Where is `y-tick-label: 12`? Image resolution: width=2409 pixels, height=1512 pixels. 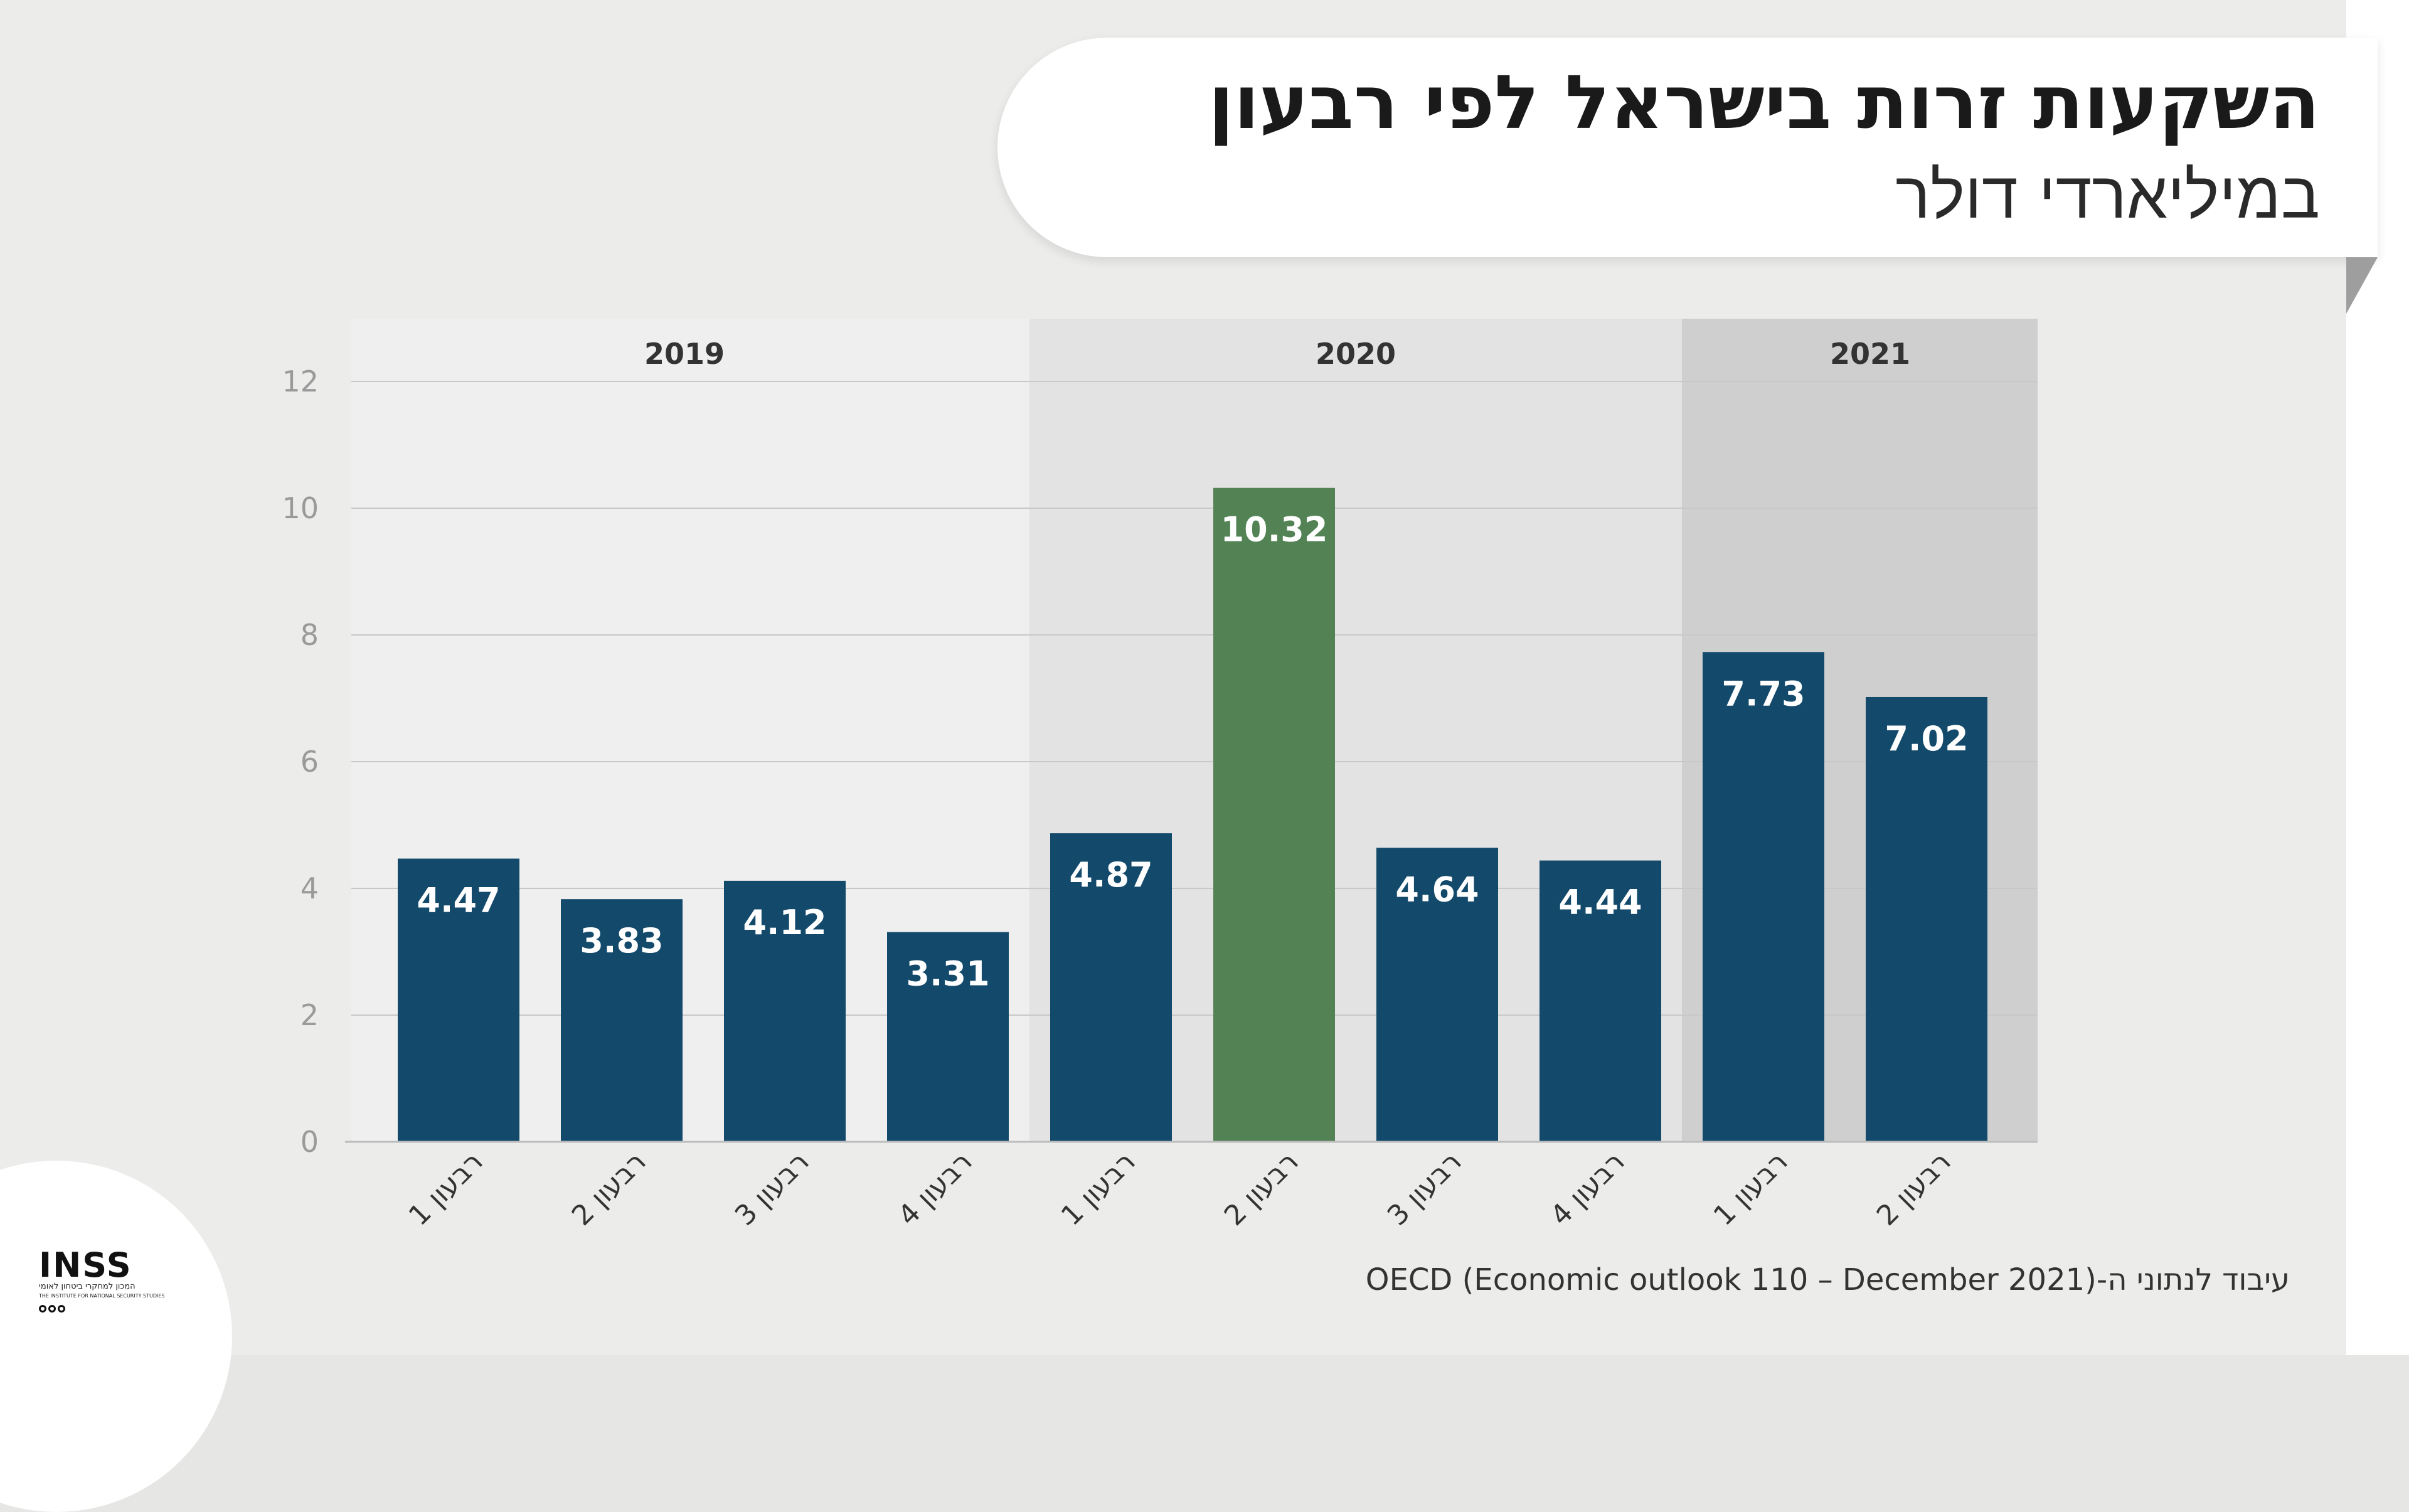
y-tick-label: 12 is located at coordinates (300, 381).